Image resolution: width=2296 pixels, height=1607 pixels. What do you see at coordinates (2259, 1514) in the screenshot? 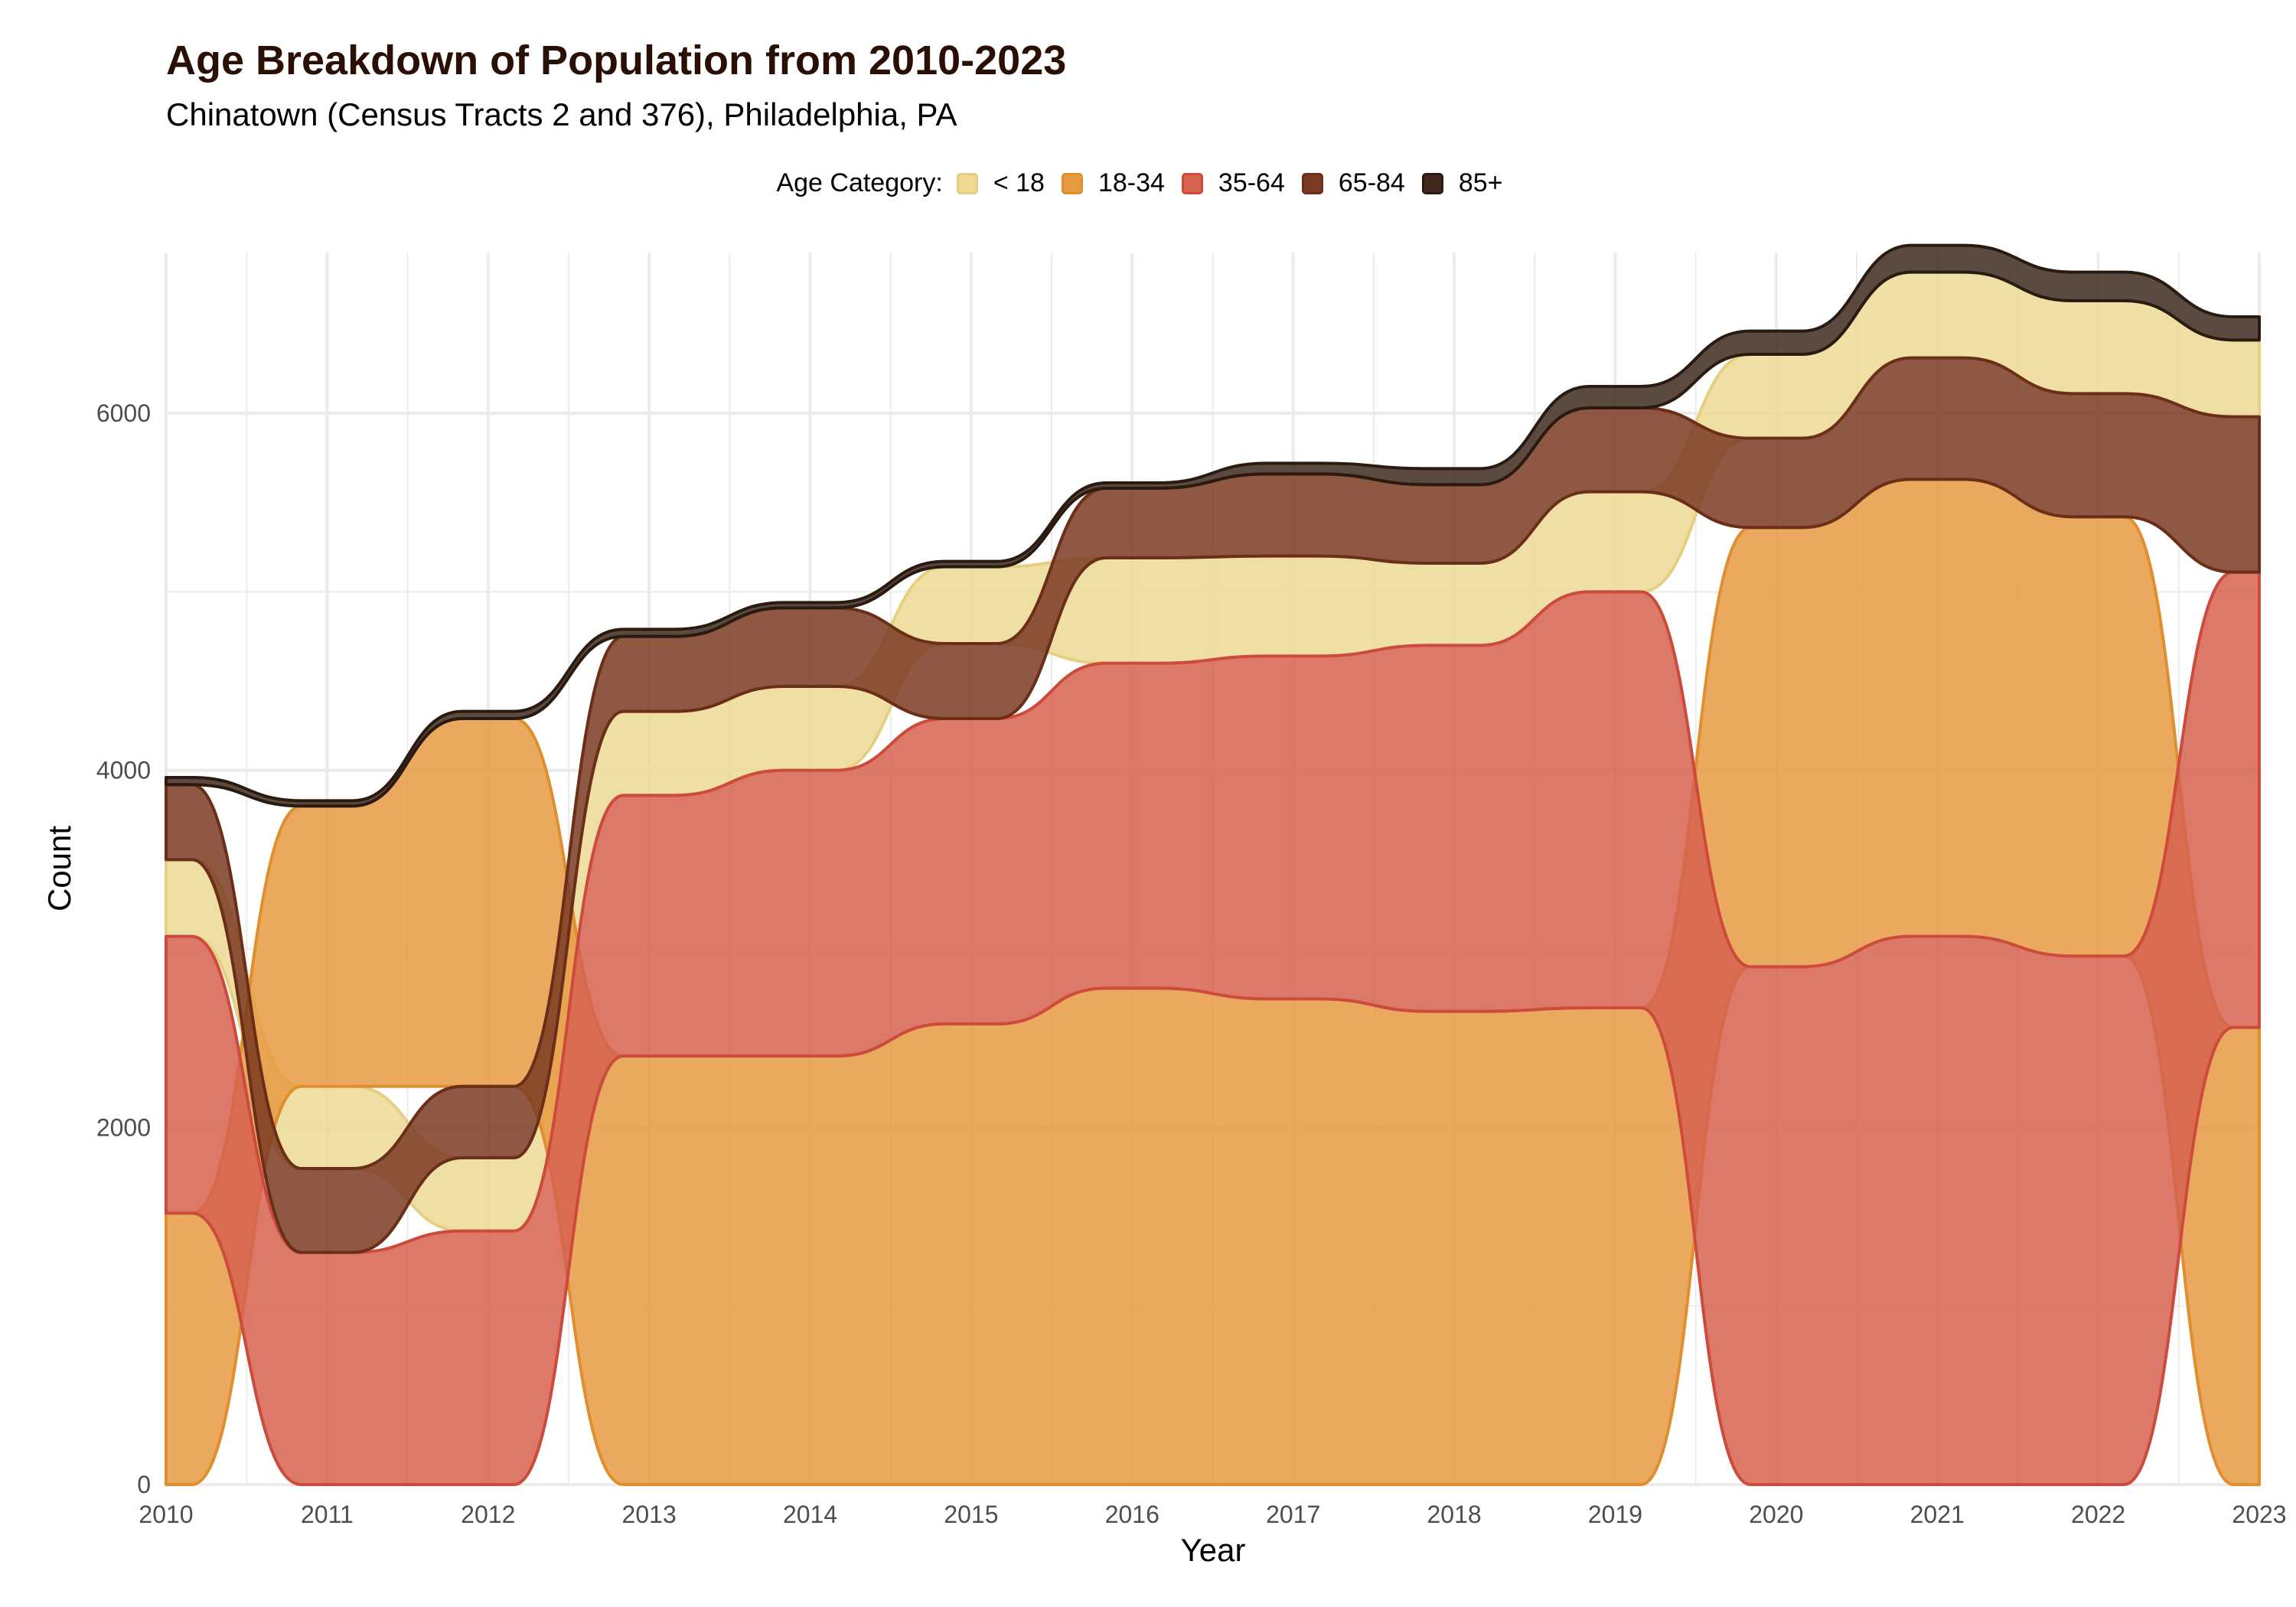
I see `x-tick-label: 2023` at bounding box center [2259, 1514].